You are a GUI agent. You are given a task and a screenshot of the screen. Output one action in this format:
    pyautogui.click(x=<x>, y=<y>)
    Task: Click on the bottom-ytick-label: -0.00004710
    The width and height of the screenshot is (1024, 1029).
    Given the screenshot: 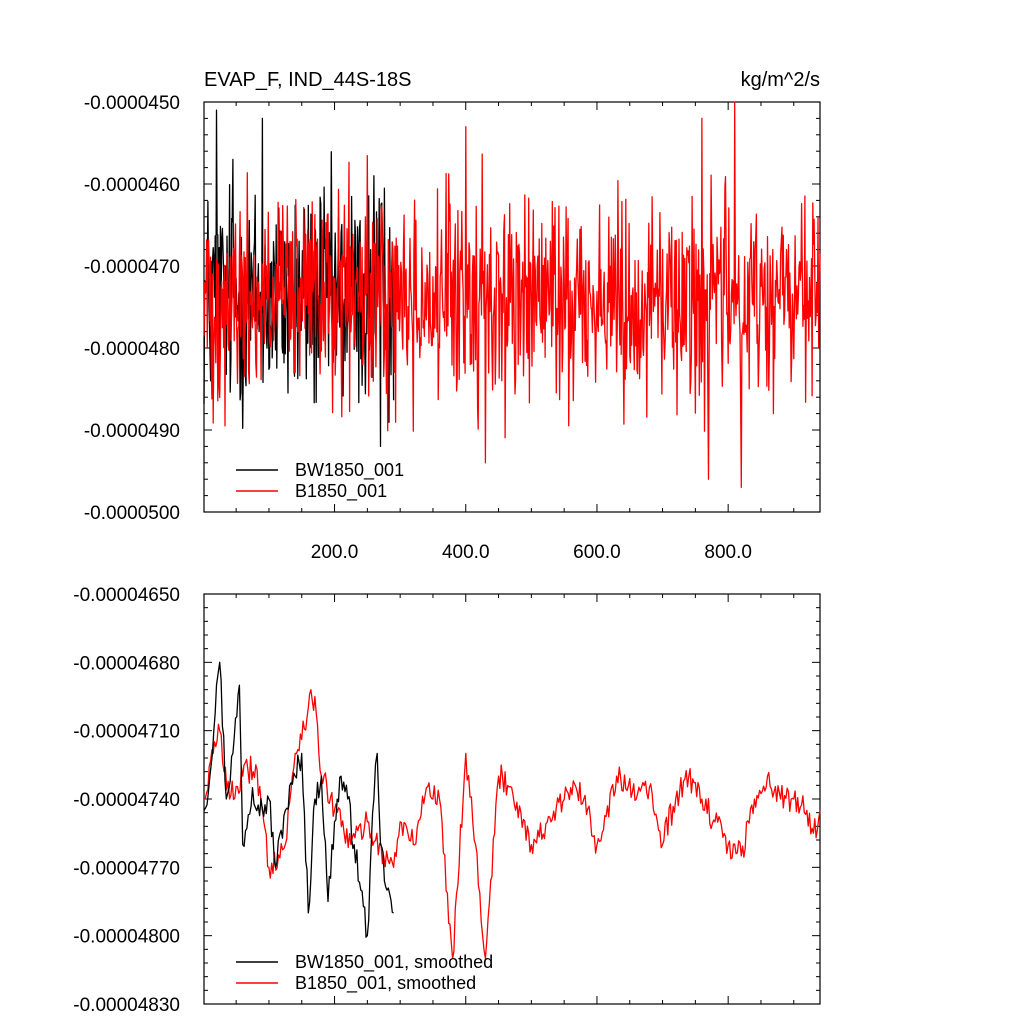 What is the action you would take?
    pyautogui.click(x=126, y=732)
    